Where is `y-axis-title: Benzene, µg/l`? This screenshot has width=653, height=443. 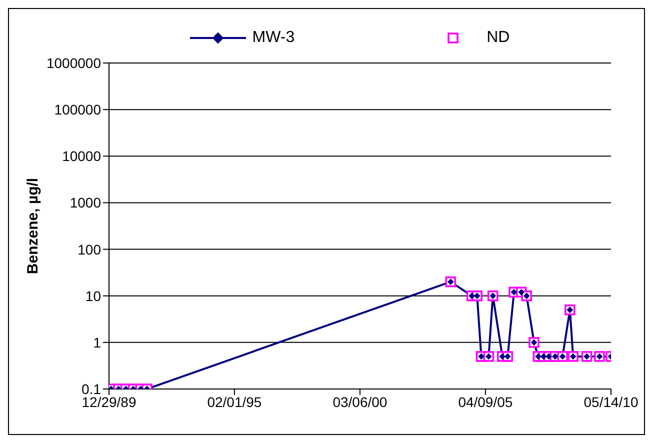
y-axis-title: Benzene, µg/l is located at coordinates (33, 226).